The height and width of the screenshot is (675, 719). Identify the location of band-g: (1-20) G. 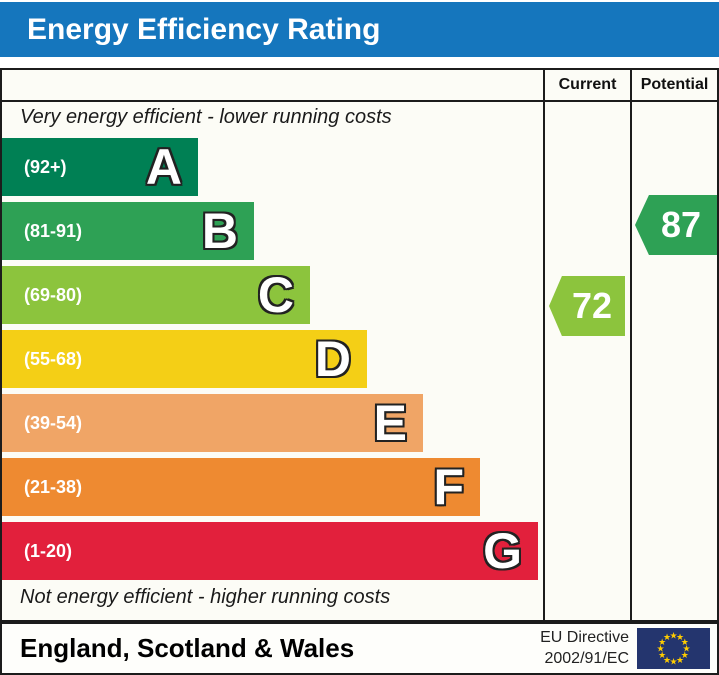
(270, 551).